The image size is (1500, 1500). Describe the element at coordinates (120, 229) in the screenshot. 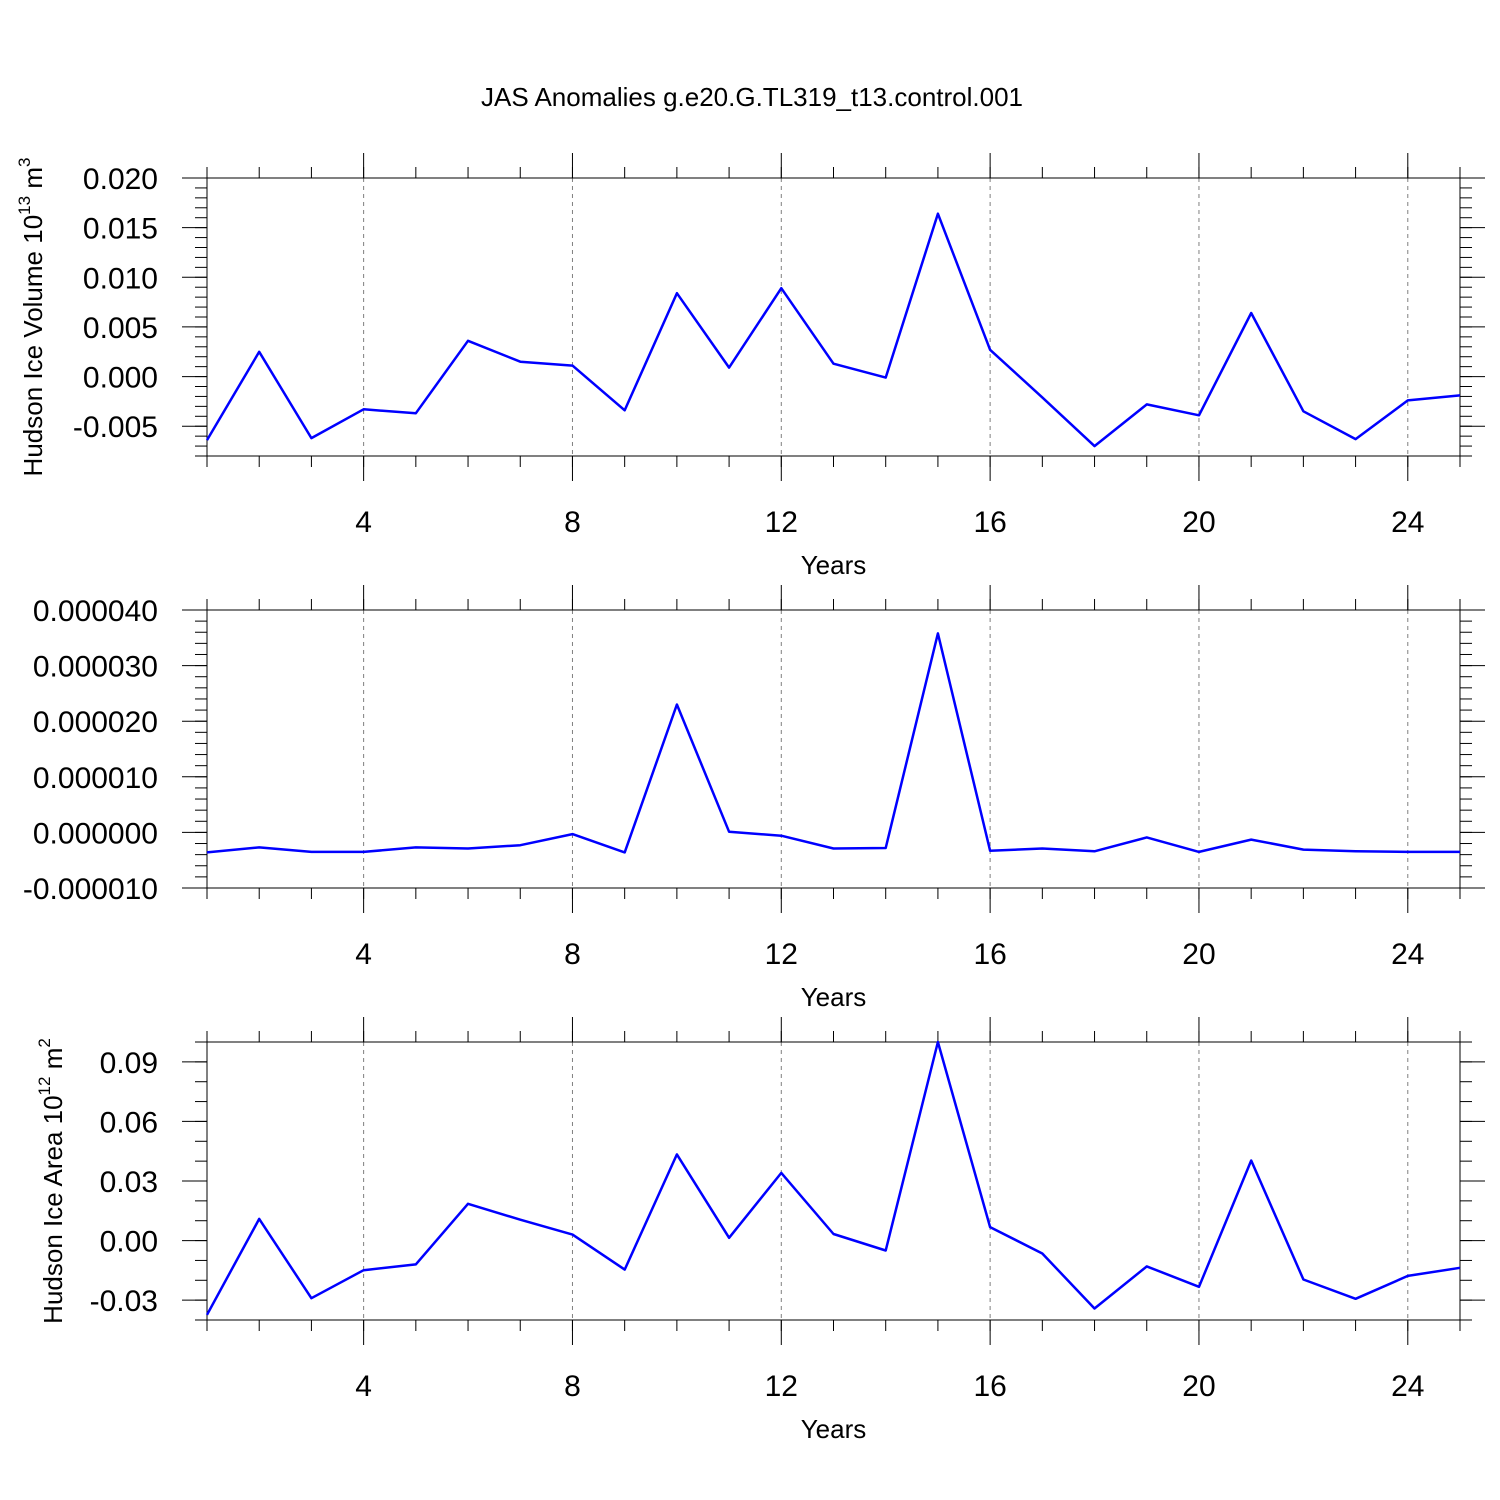

I see `y-tick-label: 0.015` at that location.